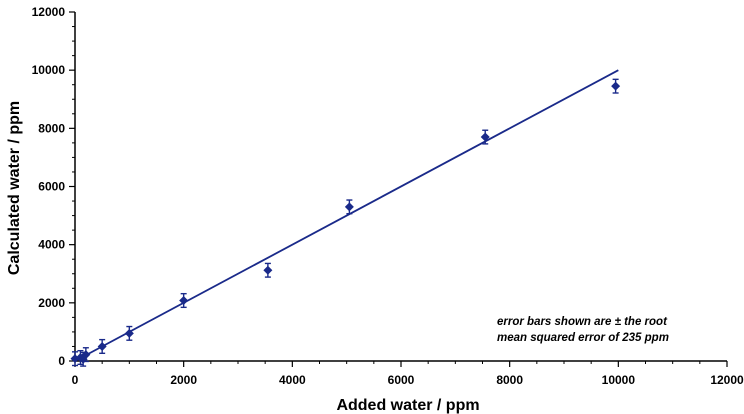  What do you see at coordinates (51, 187) in the screenshot?
I see `y-tick-label: 6000` at bounding box center [51, 187].